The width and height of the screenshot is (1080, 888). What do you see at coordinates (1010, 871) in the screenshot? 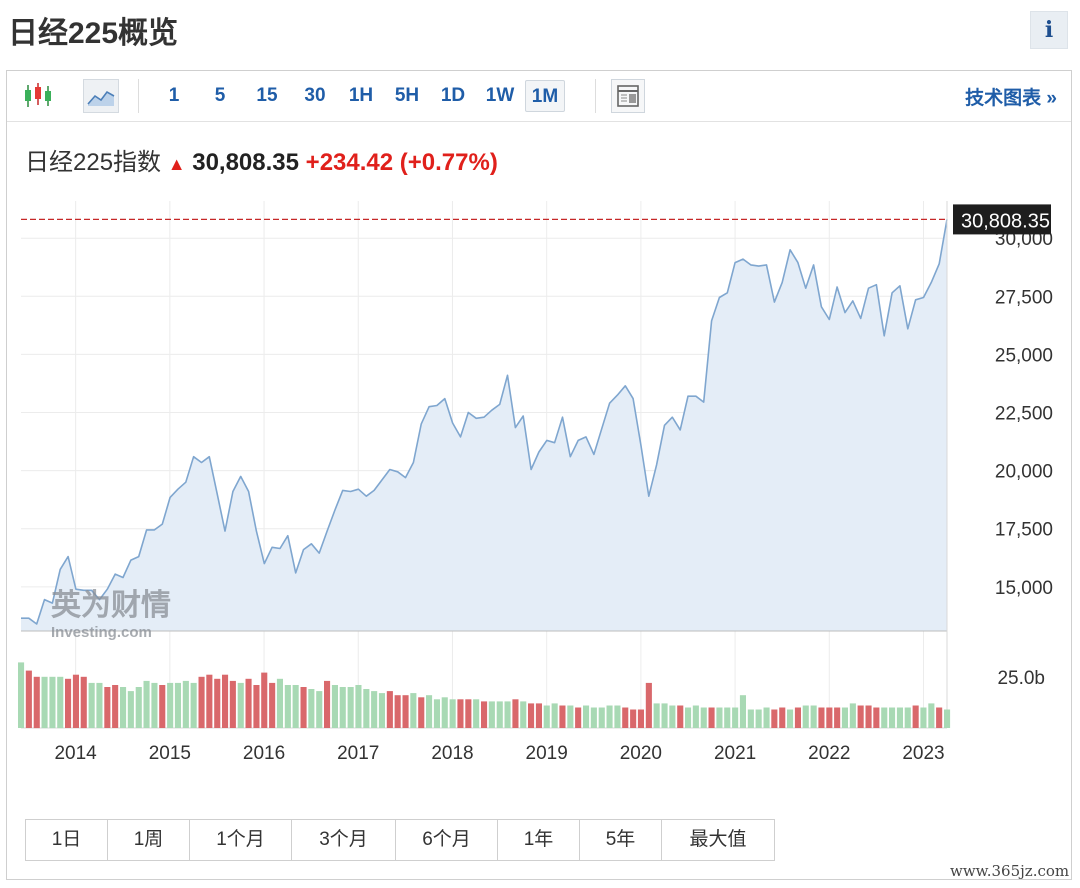
I see `site-watermark: www.365jz.com` at bounding box center [1010, 871].